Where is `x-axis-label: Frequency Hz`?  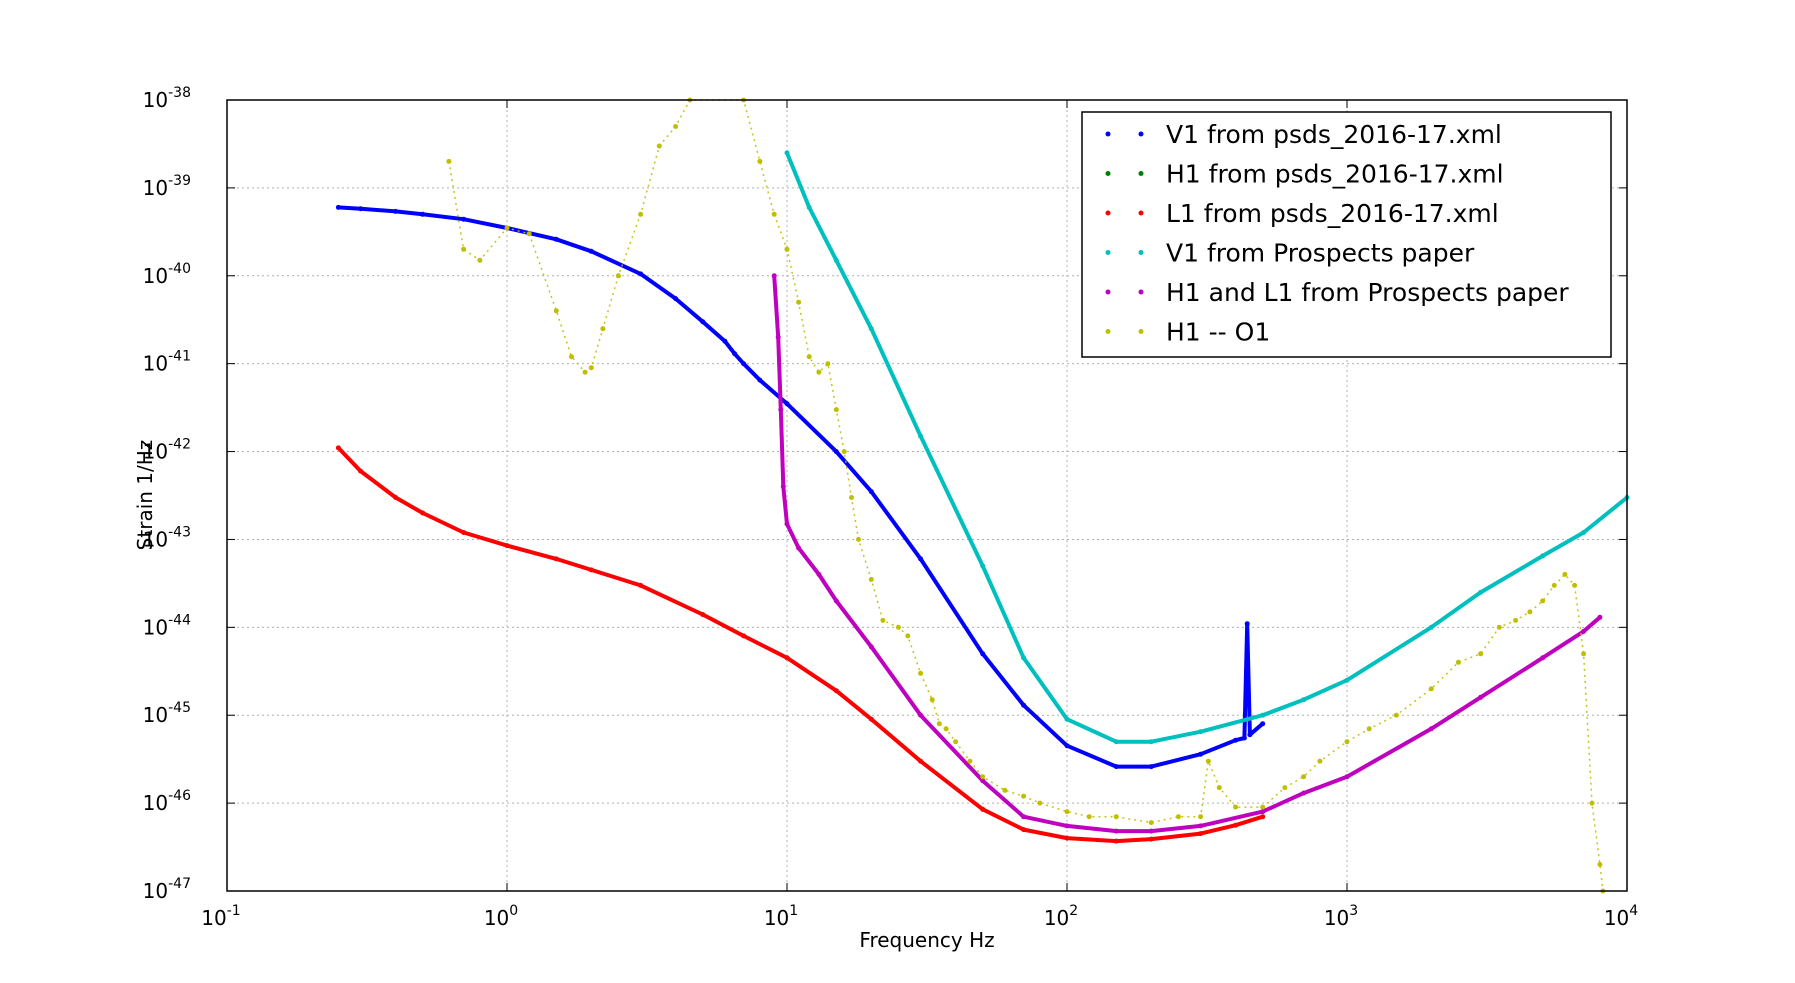
x-axis-label: Frequency Hz is located at coordinates (926, 940).